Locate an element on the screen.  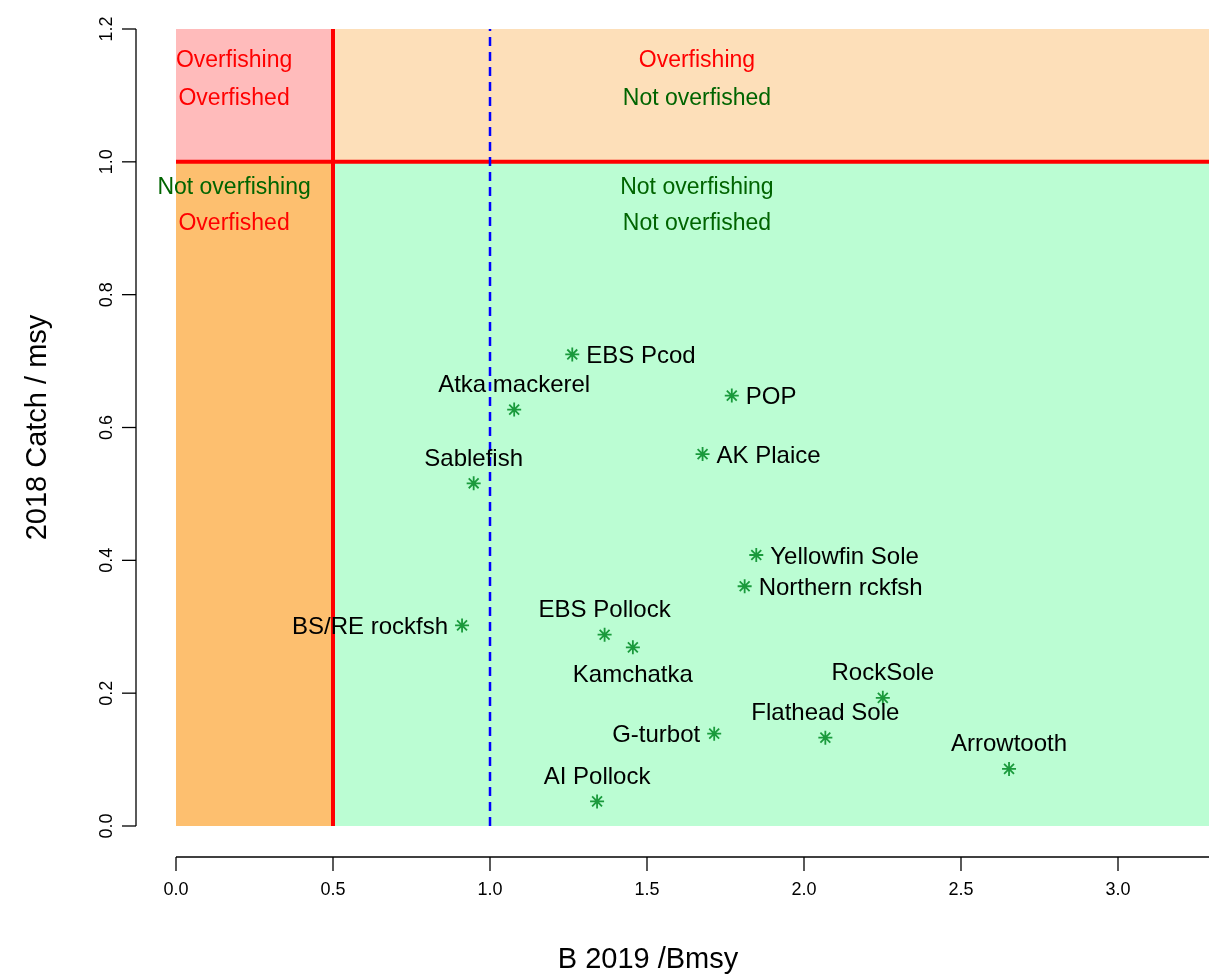
data-label: Atka mackerel is located at coordinates (514, 384).